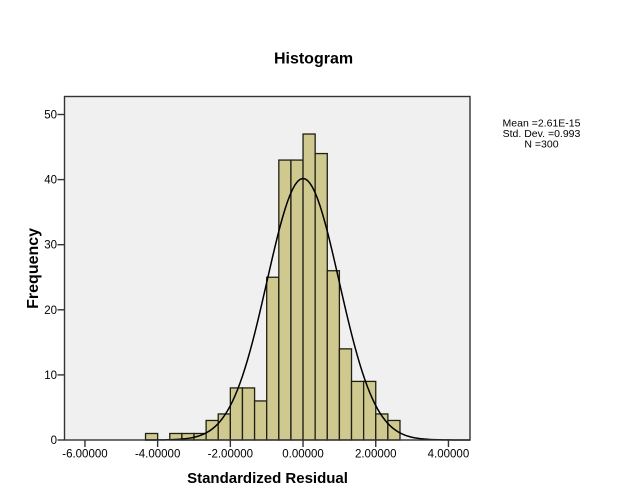 The width and height of the screenshot is (627, 502). What do you see at coordinates (376, 454) in the screenshot?
I see `svg-text: 2.00000` at bounding box center [376, 454].